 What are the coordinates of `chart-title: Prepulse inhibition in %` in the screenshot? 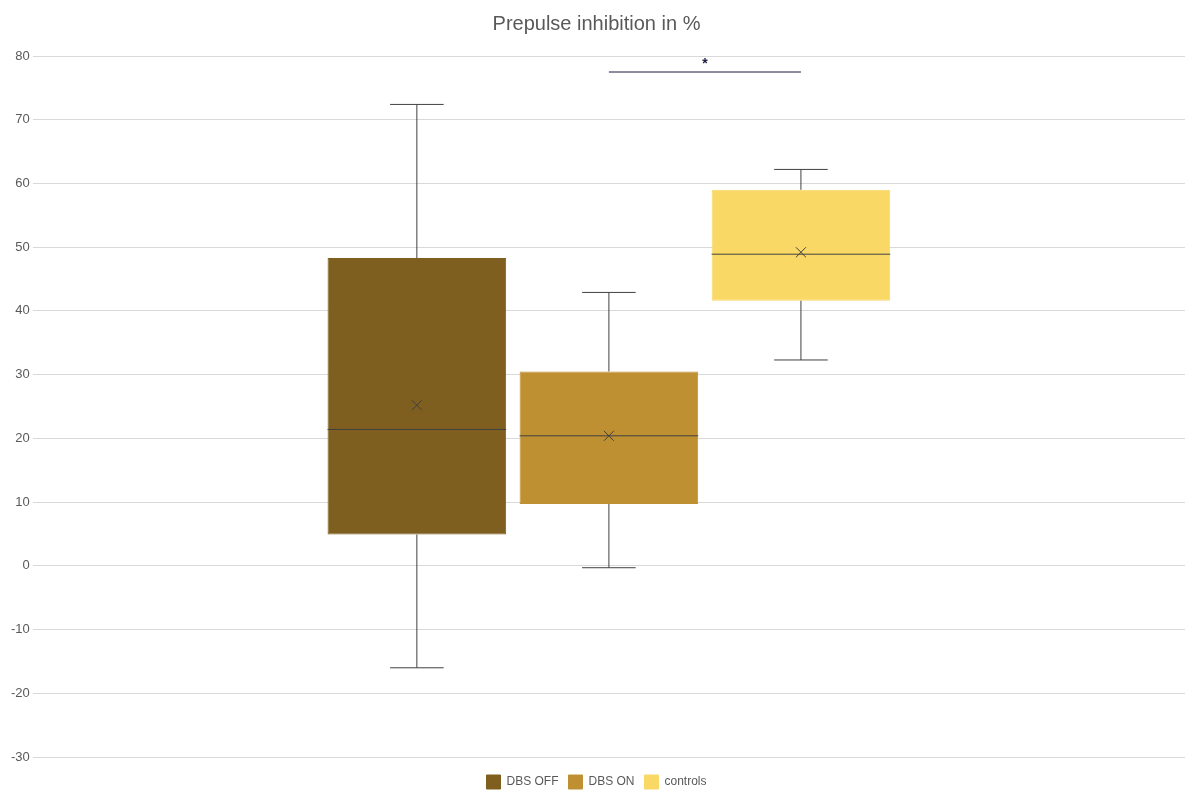 It's located at (596, 22).